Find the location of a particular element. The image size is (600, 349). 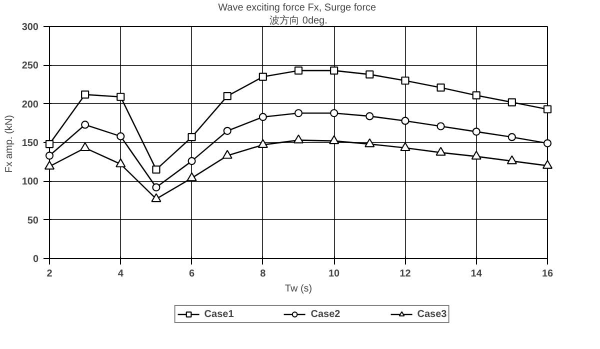

y-tick-label: 50 is located at coordinates (33, 220).